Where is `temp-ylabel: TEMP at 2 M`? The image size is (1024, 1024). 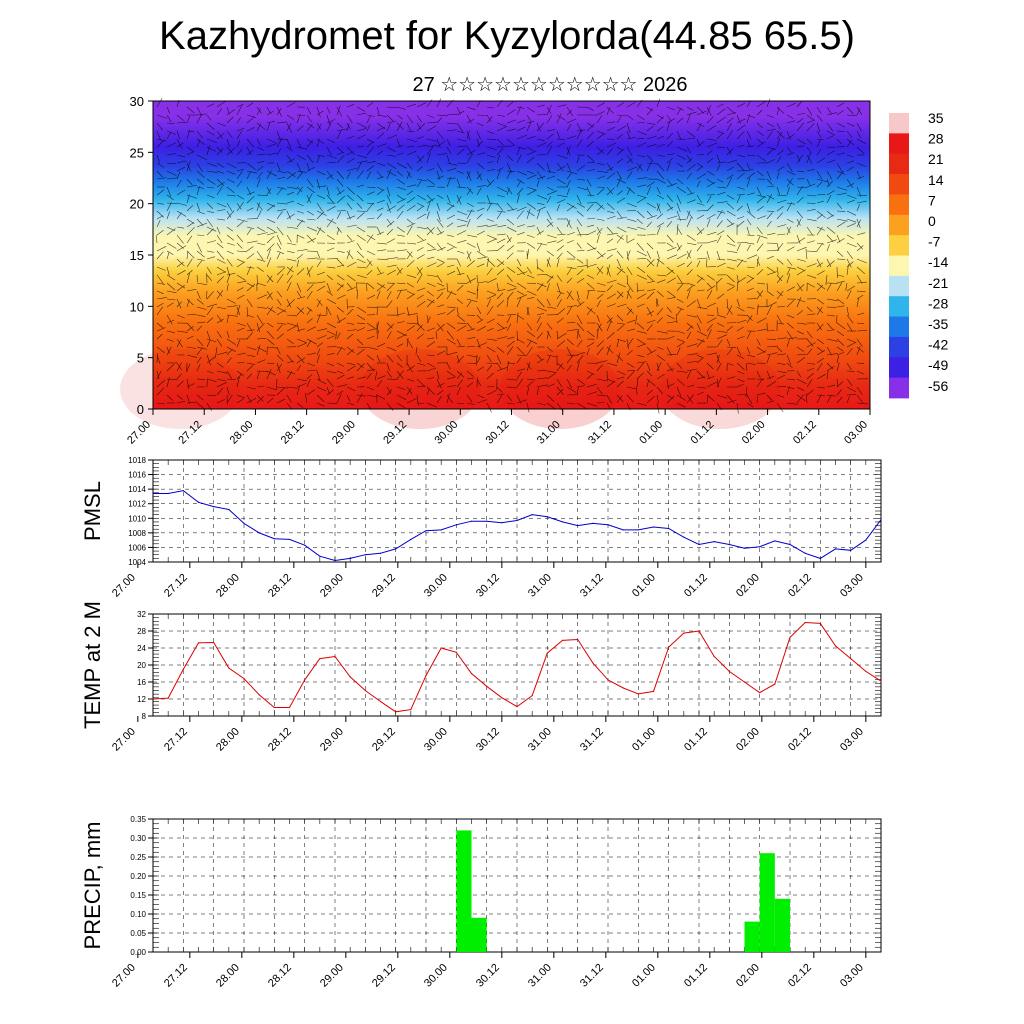
temp-ylabel: TEMP at 2 M is located at coordinates (92, 665).